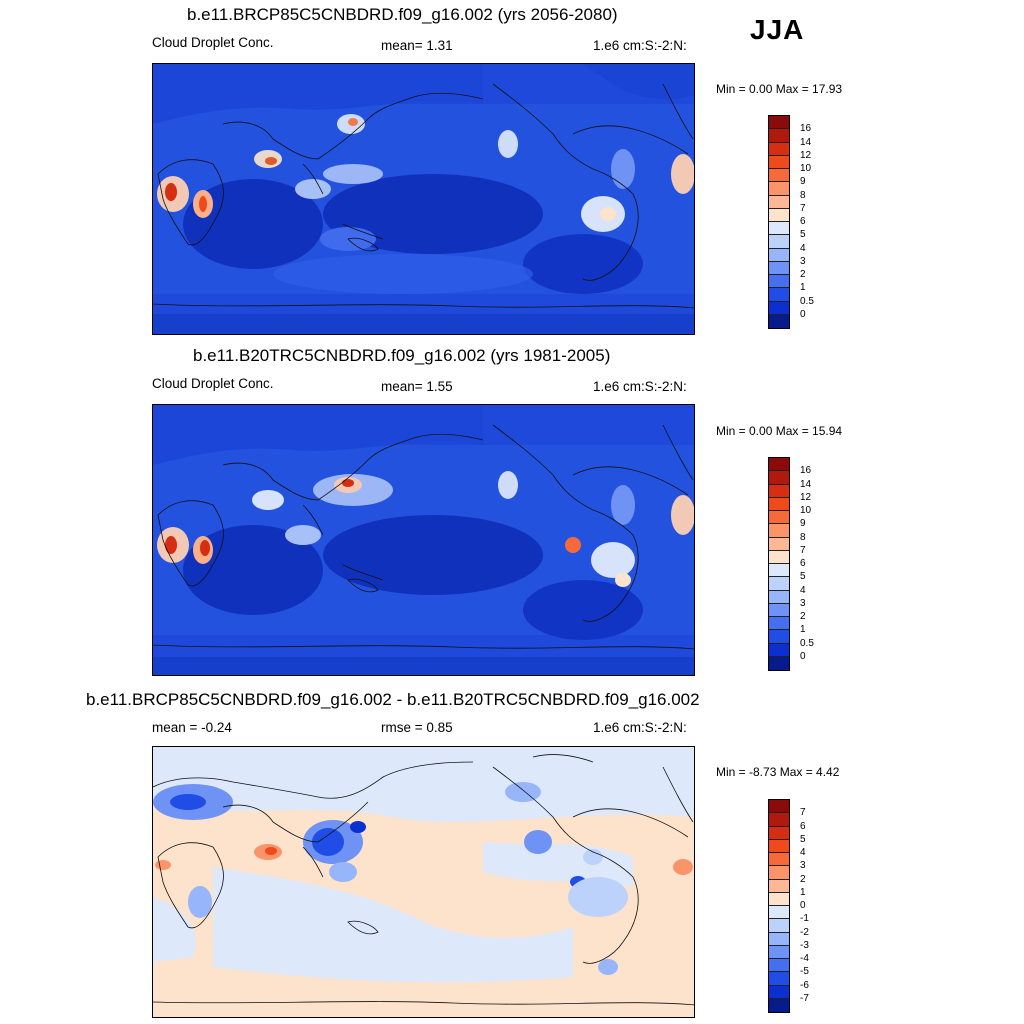 The image size is (1024, 1024). What do you see at coordinates (213, 42) in the screenshot?
I see `panel-1-variable-label: Cloud Droplet Conc.` at bounding box center [213, 42].